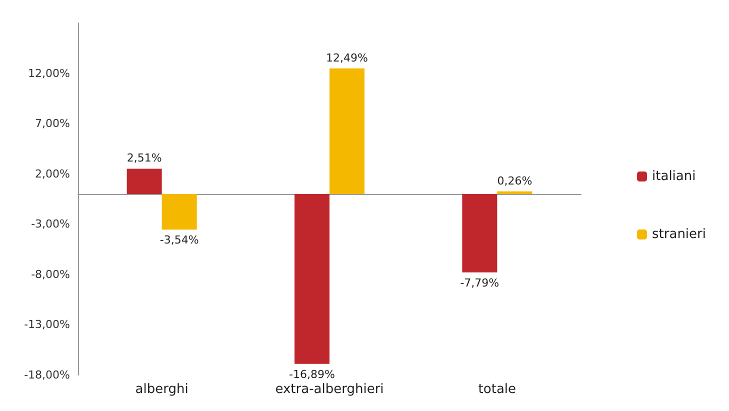  I want to click on data-label: 12,49%, so click(347, 57).